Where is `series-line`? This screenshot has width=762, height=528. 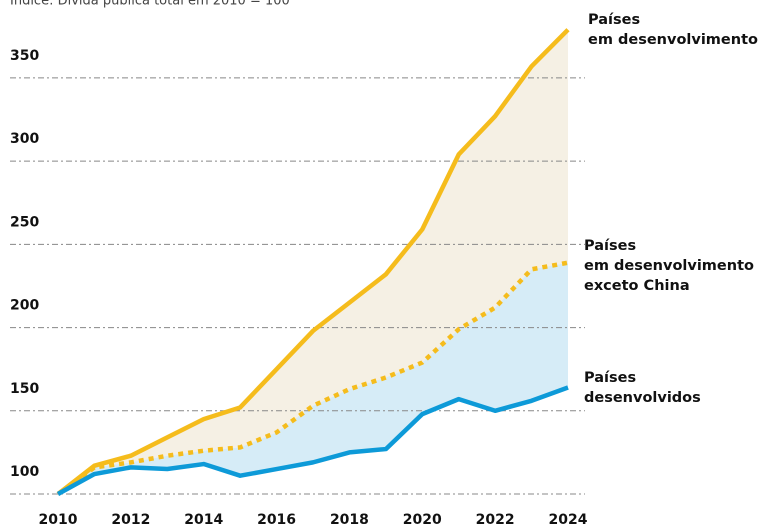 series-line is located at coordinates (312, 440).